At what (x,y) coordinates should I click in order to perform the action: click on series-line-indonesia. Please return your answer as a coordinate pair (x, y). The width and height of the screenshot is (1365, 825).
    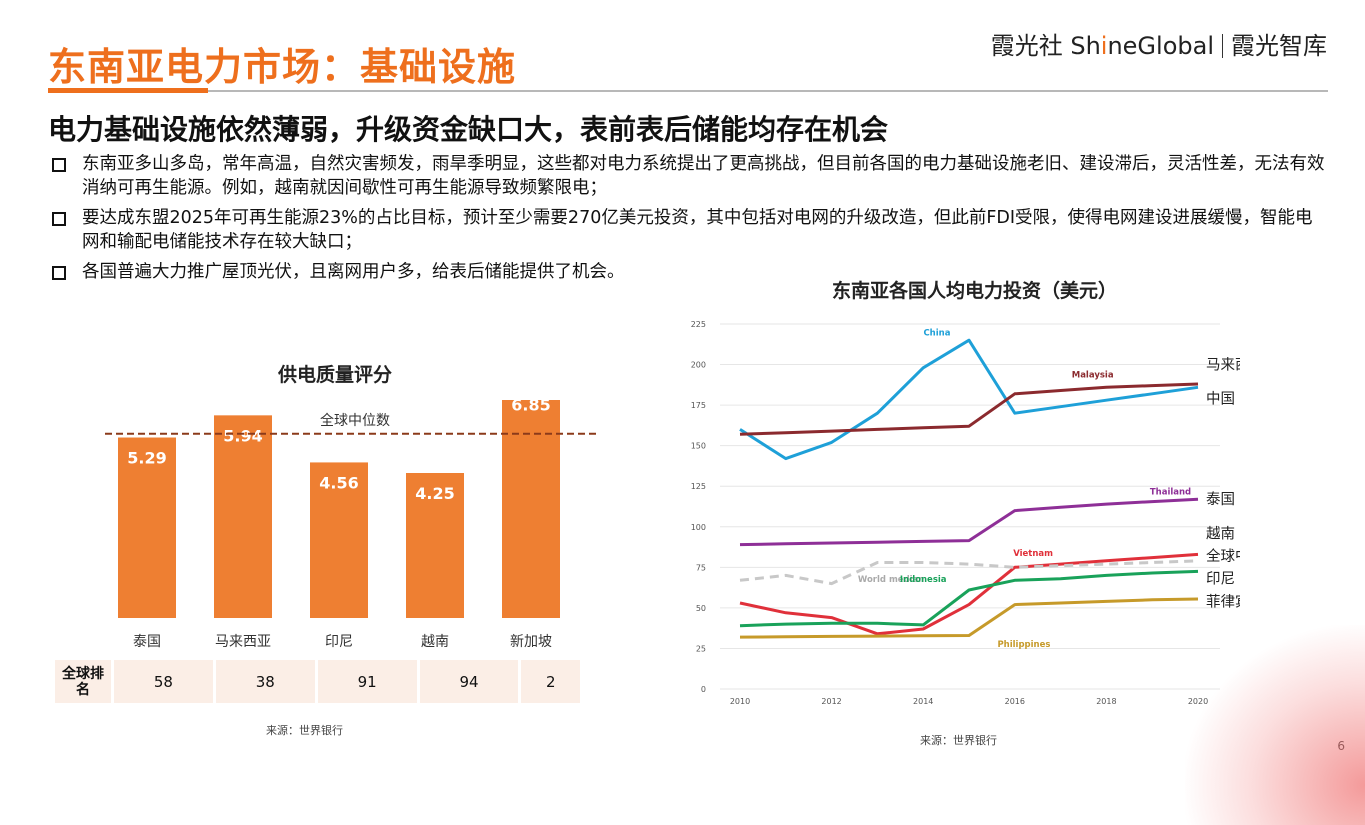
    Looking at the image, I should click on (969, 598).